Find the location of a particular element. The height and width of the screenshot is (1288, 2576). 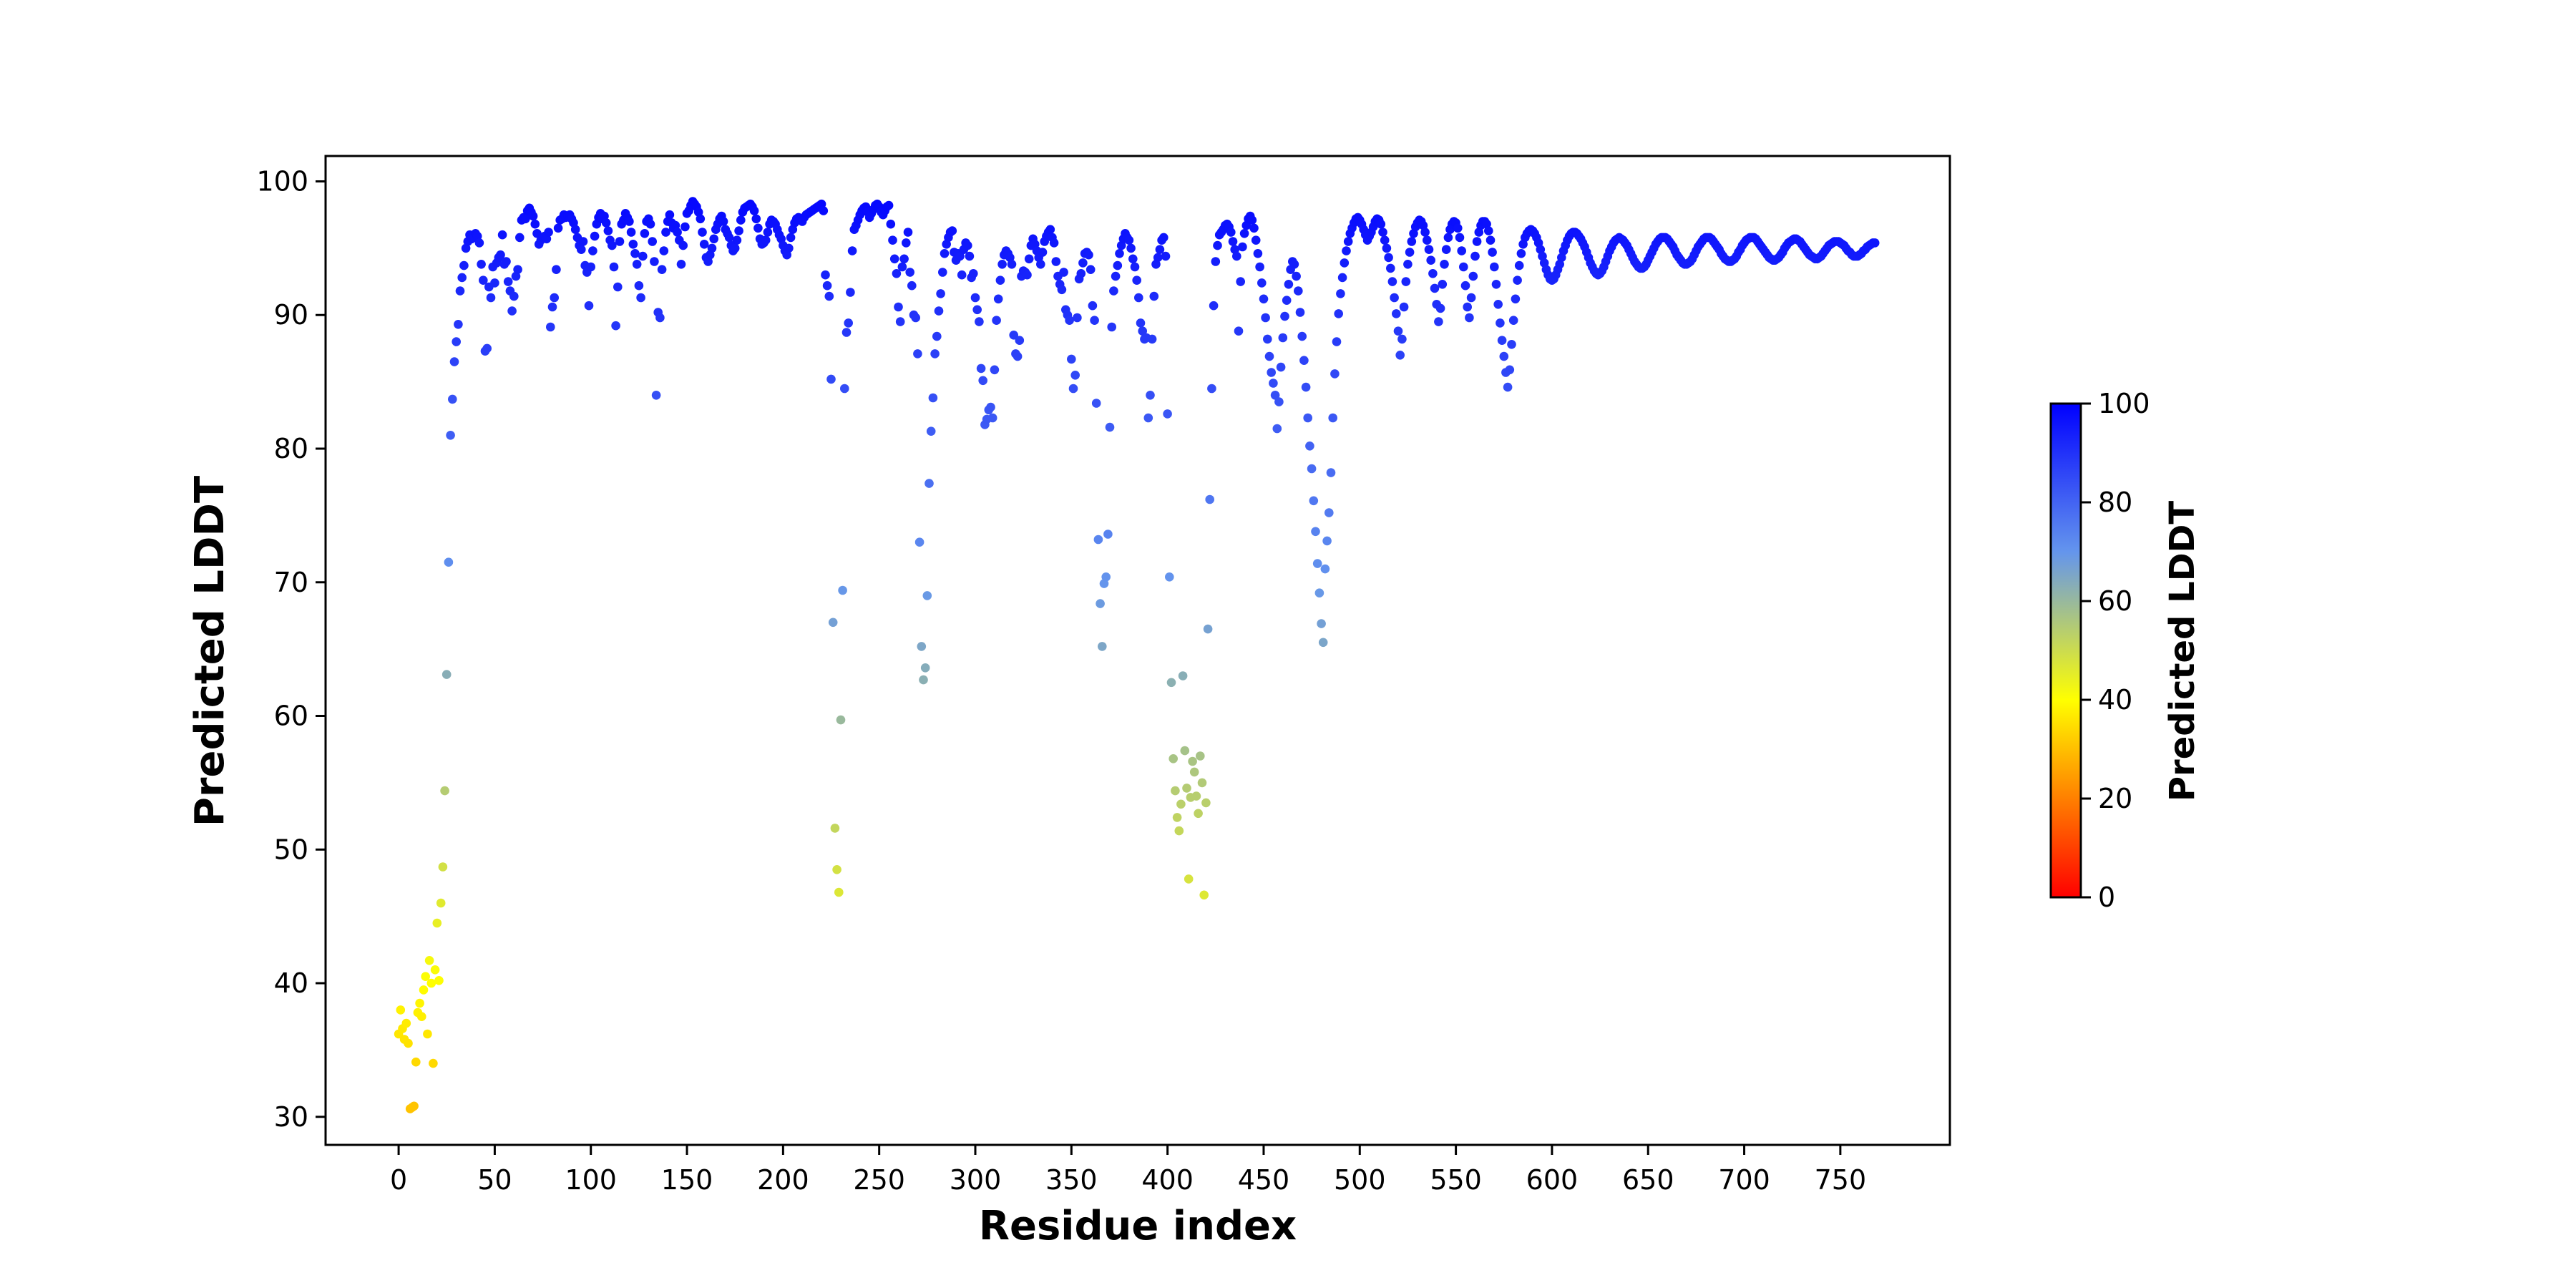

x-tick-label: 400 is located at coordinates (1167, 1180).